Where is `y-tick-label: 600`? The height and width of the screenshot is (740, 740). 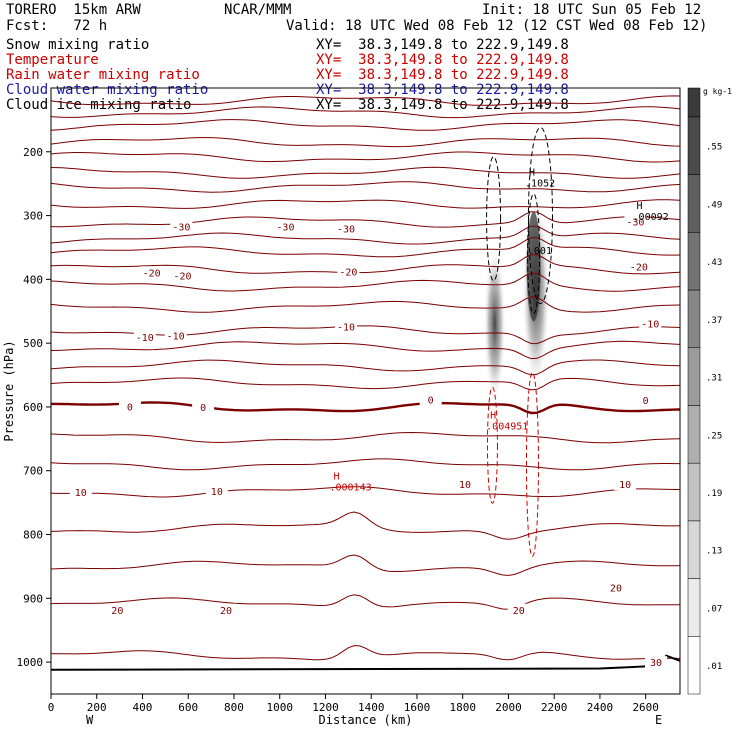
y-tick-label: 600 is located at coordinates (33, 407).